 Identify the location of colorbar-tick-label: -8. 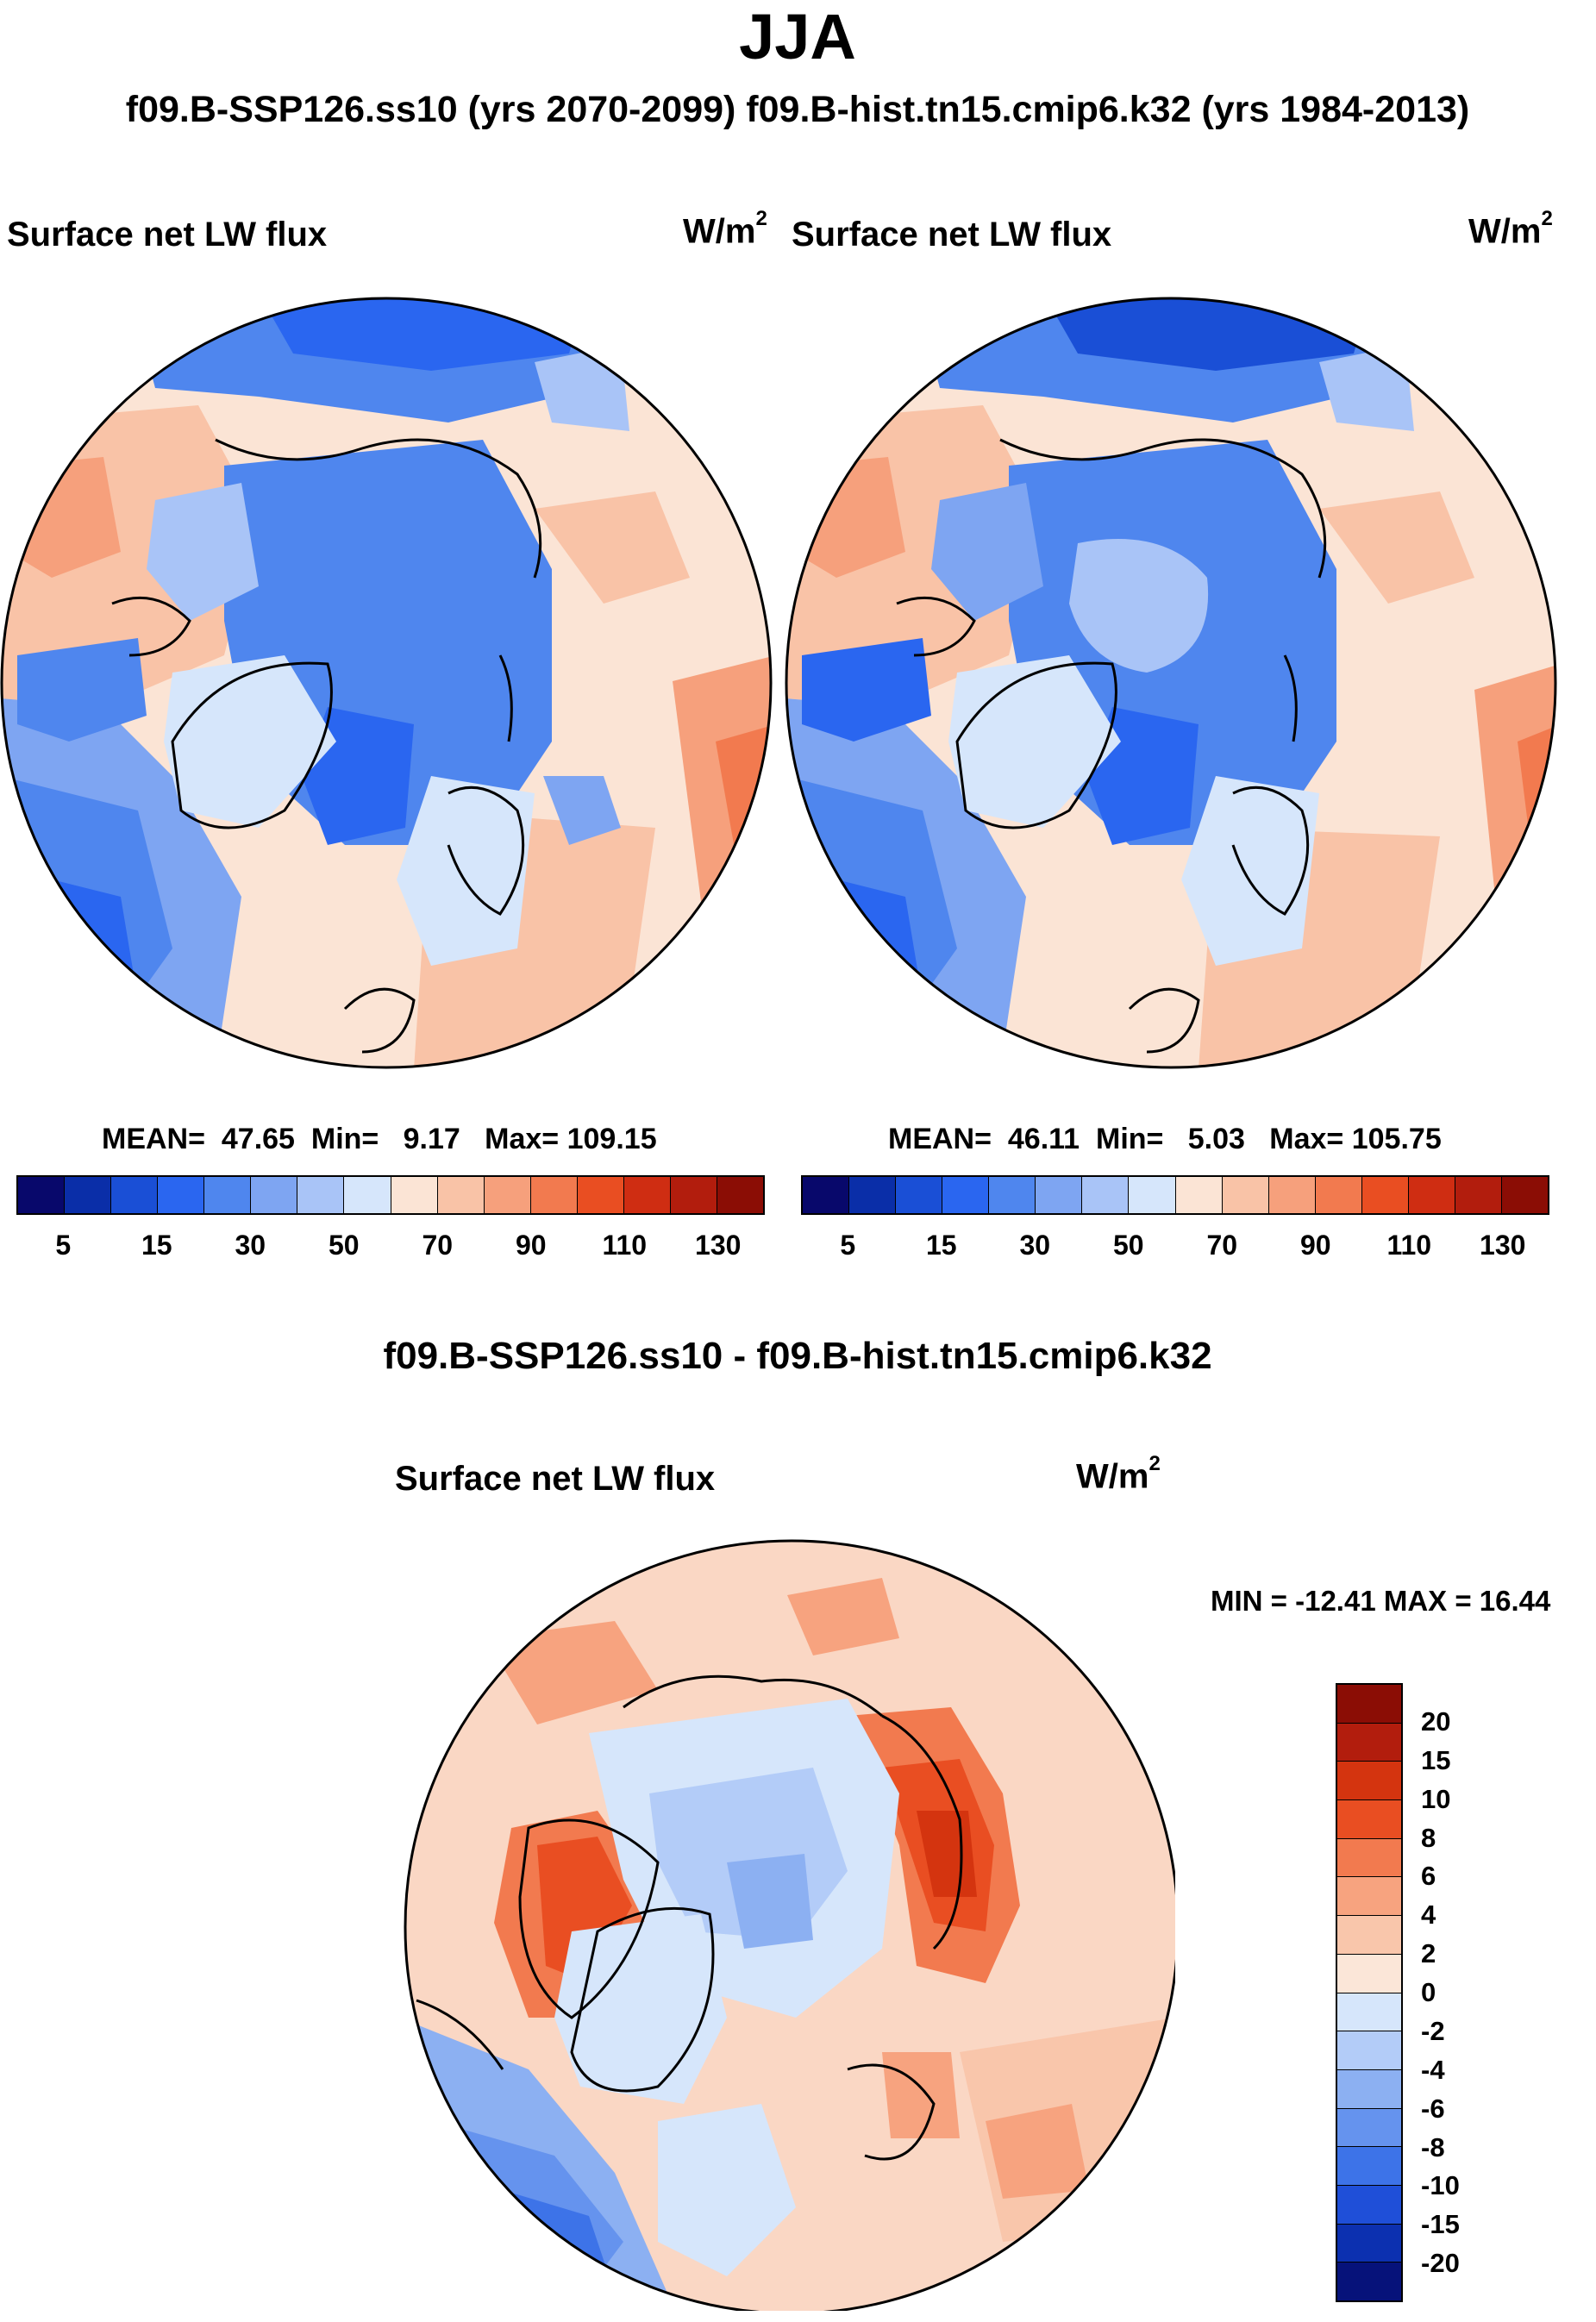
(1433, 2146).